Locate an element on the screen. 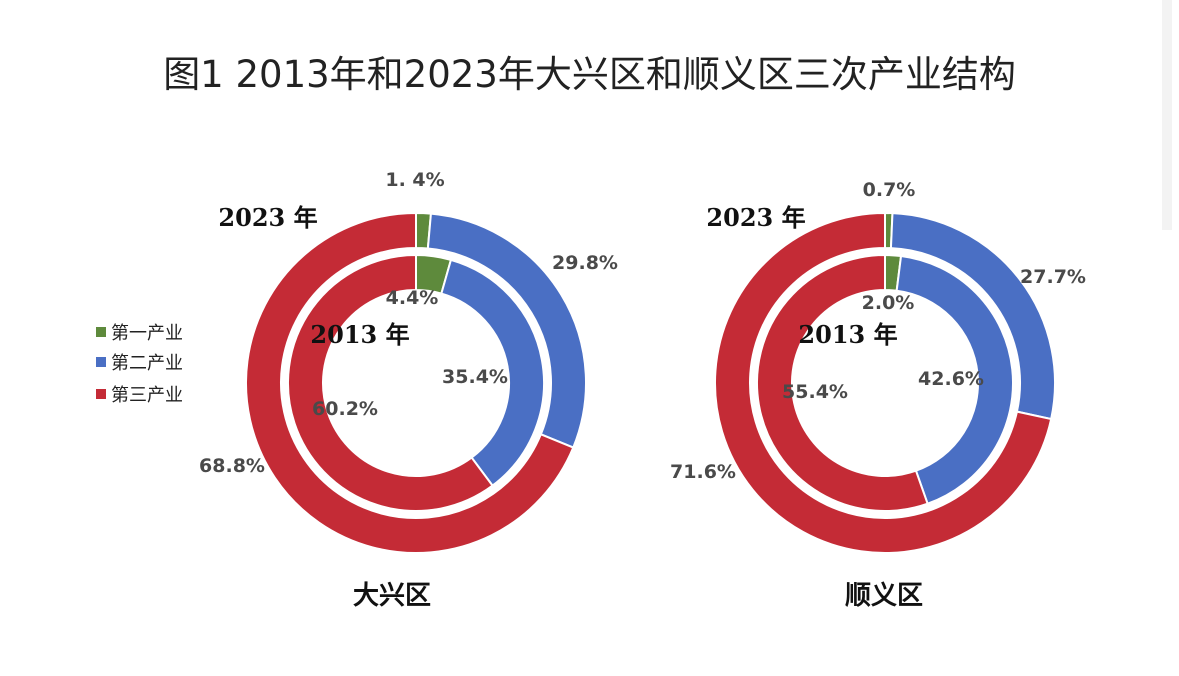 This screenshot has width=1179, height=676. data-label: 2.0% is located at coordinates (888, 303).